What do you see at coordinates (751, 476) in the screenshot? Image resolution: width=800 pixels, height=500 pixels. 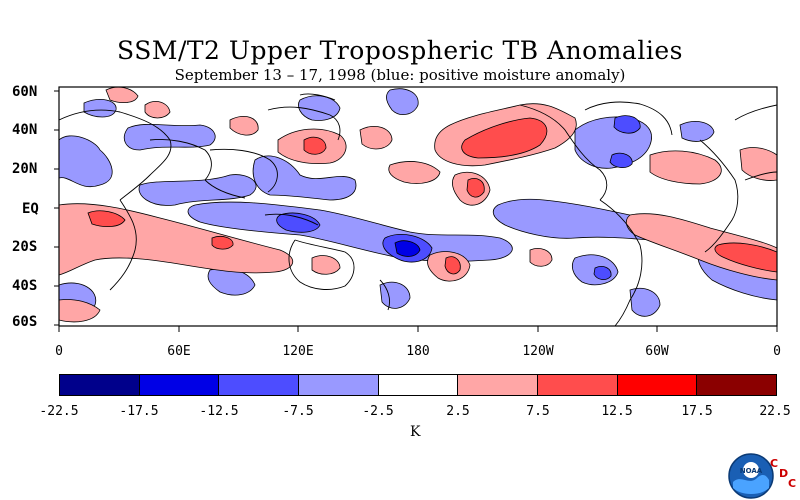 I see `noaa-logo-icon: NOAA` at bounding box center [751, 476].